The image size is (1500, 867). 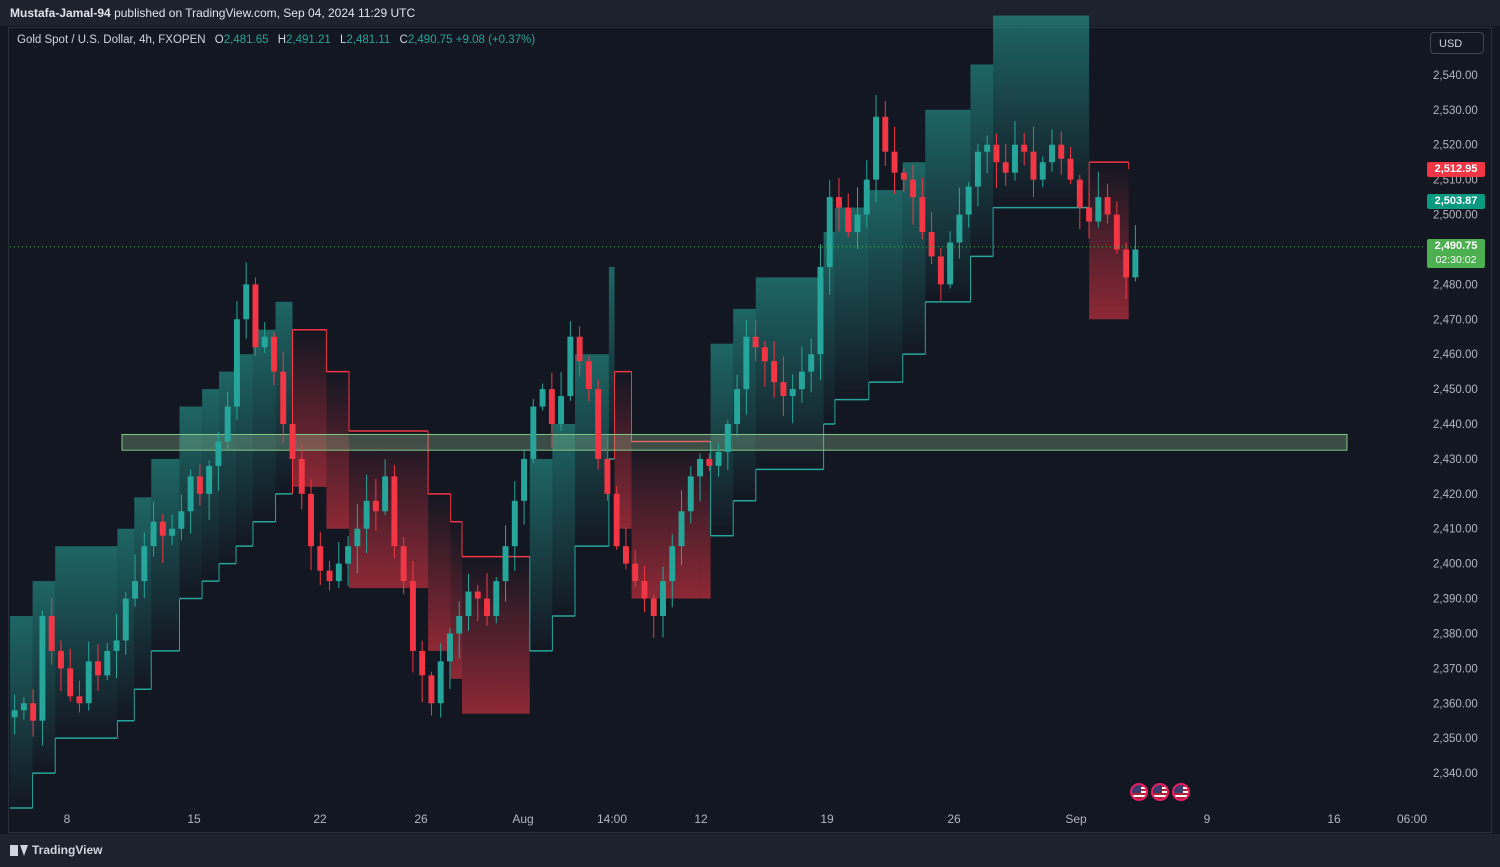 I want to click on close-label: C, so click(x=403, y=40).